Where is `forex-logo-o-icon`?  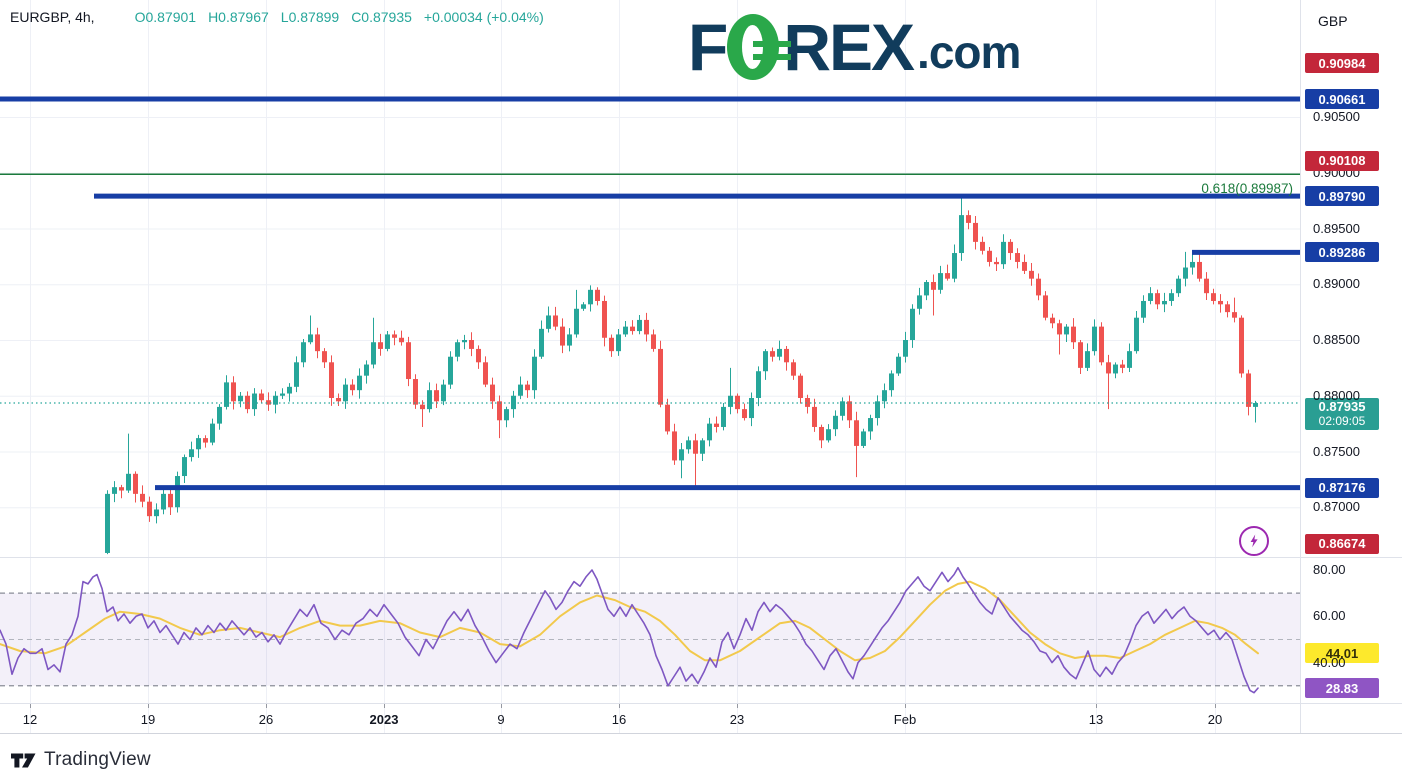
forex-logo-o-icon is located at coordinates (759, 47).